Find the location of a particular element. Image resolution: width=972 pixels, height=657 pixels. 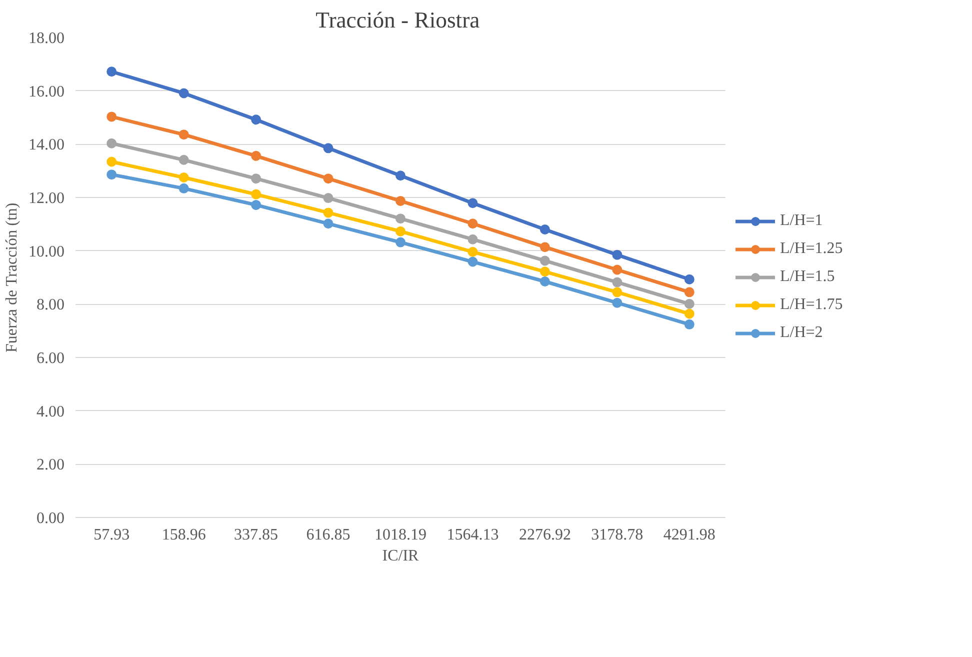

y-tick-label: 8.00 is located at coordinates (50, 305).